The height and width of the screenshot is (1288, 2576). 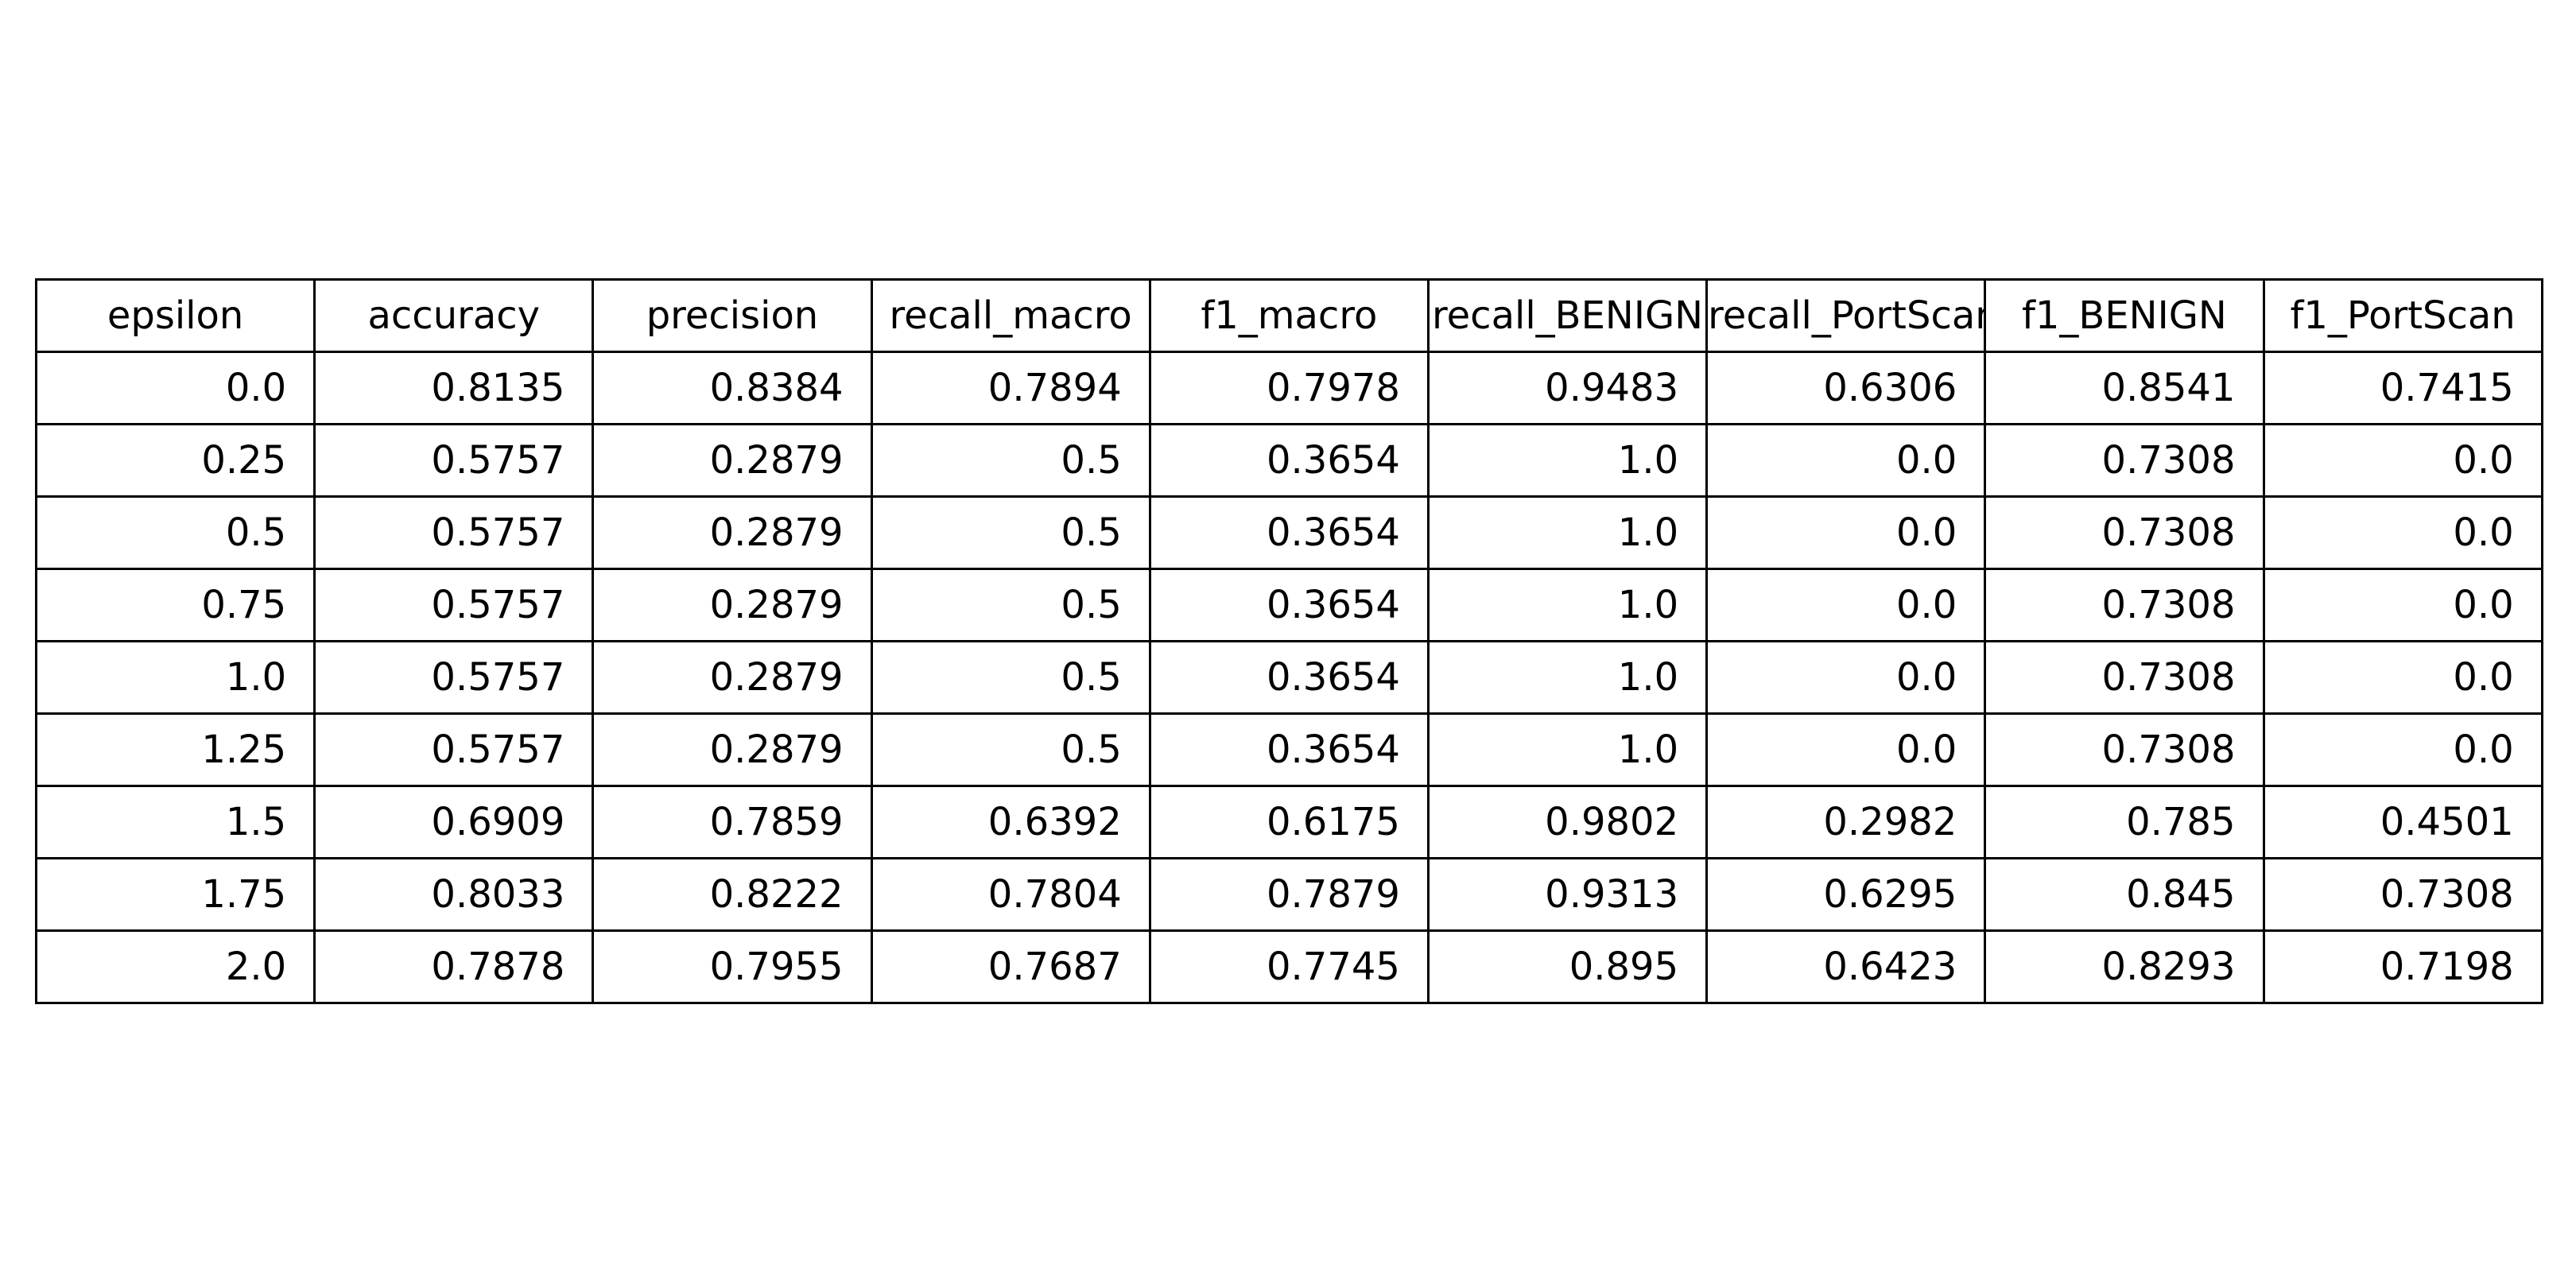 I want to click on column-header-epsilon: epsilon, so click(x=175, y=315).